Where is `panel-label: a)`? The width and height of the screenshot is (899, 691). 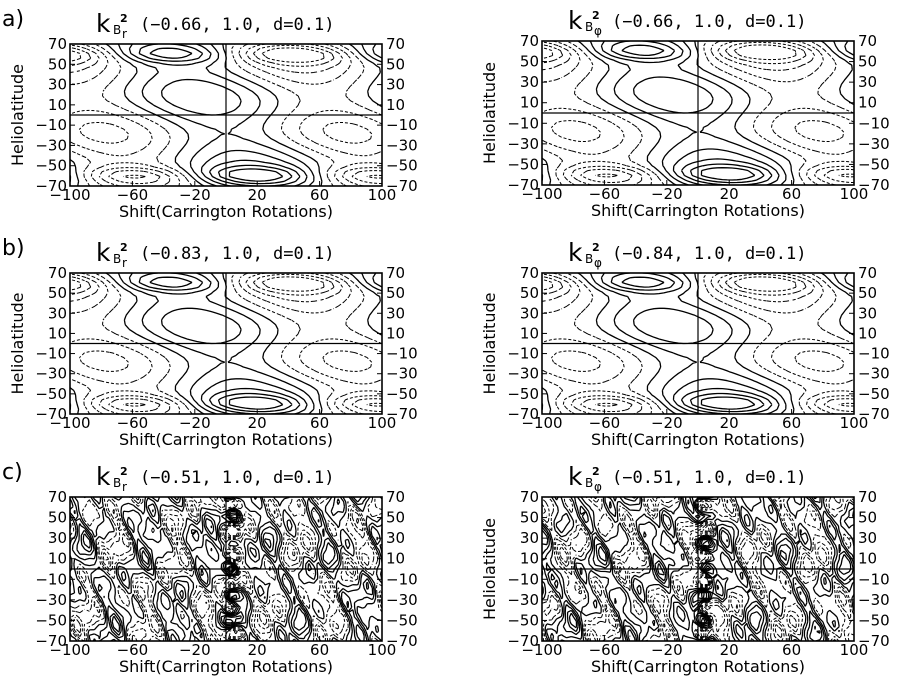
panel-label: a) is located at coordinates (13, 19).